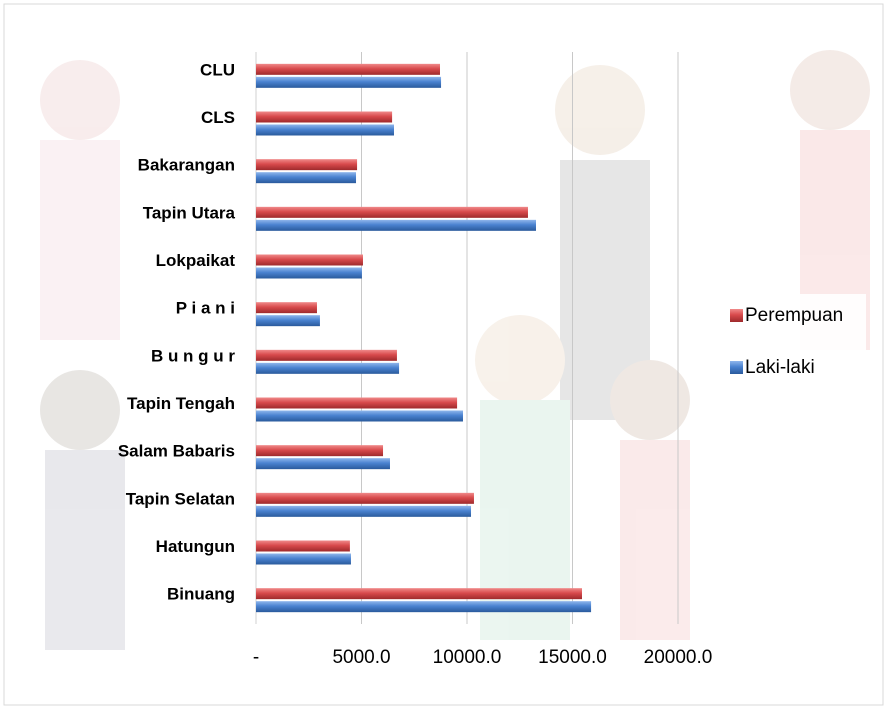  Describe the element at coordinates (467, 657) in the screenshot. I see `x-tick-label: 10000.0` at that location.